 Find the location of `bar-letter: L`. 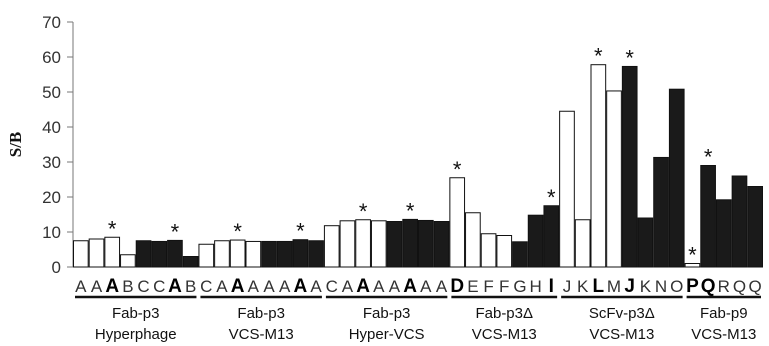

bar-letter: L is located at coordinates (599, 286).